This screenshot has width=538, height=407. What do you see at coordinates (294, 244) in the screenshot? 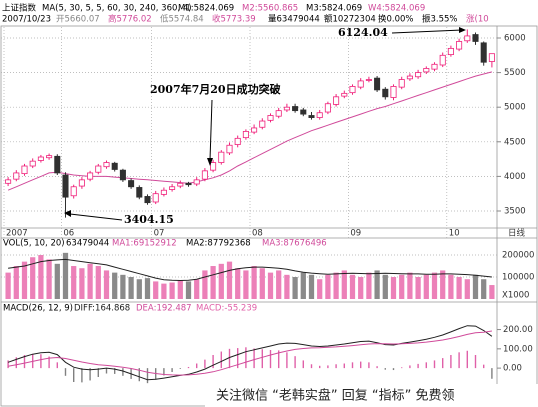
I see `legend-item: MA3:87676496` at bounding box center [294, 244].